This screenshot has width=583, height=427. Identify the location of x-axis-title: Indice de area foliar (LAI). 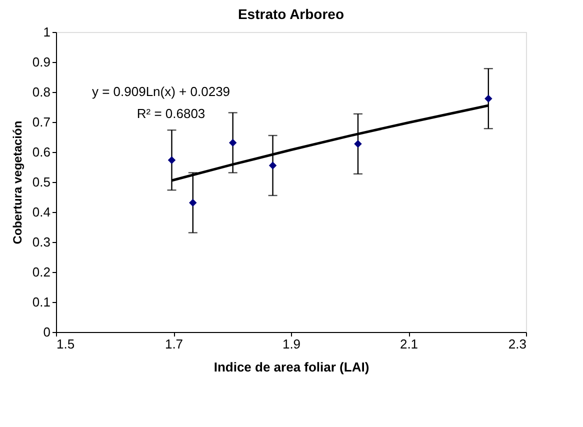
(292, 367).